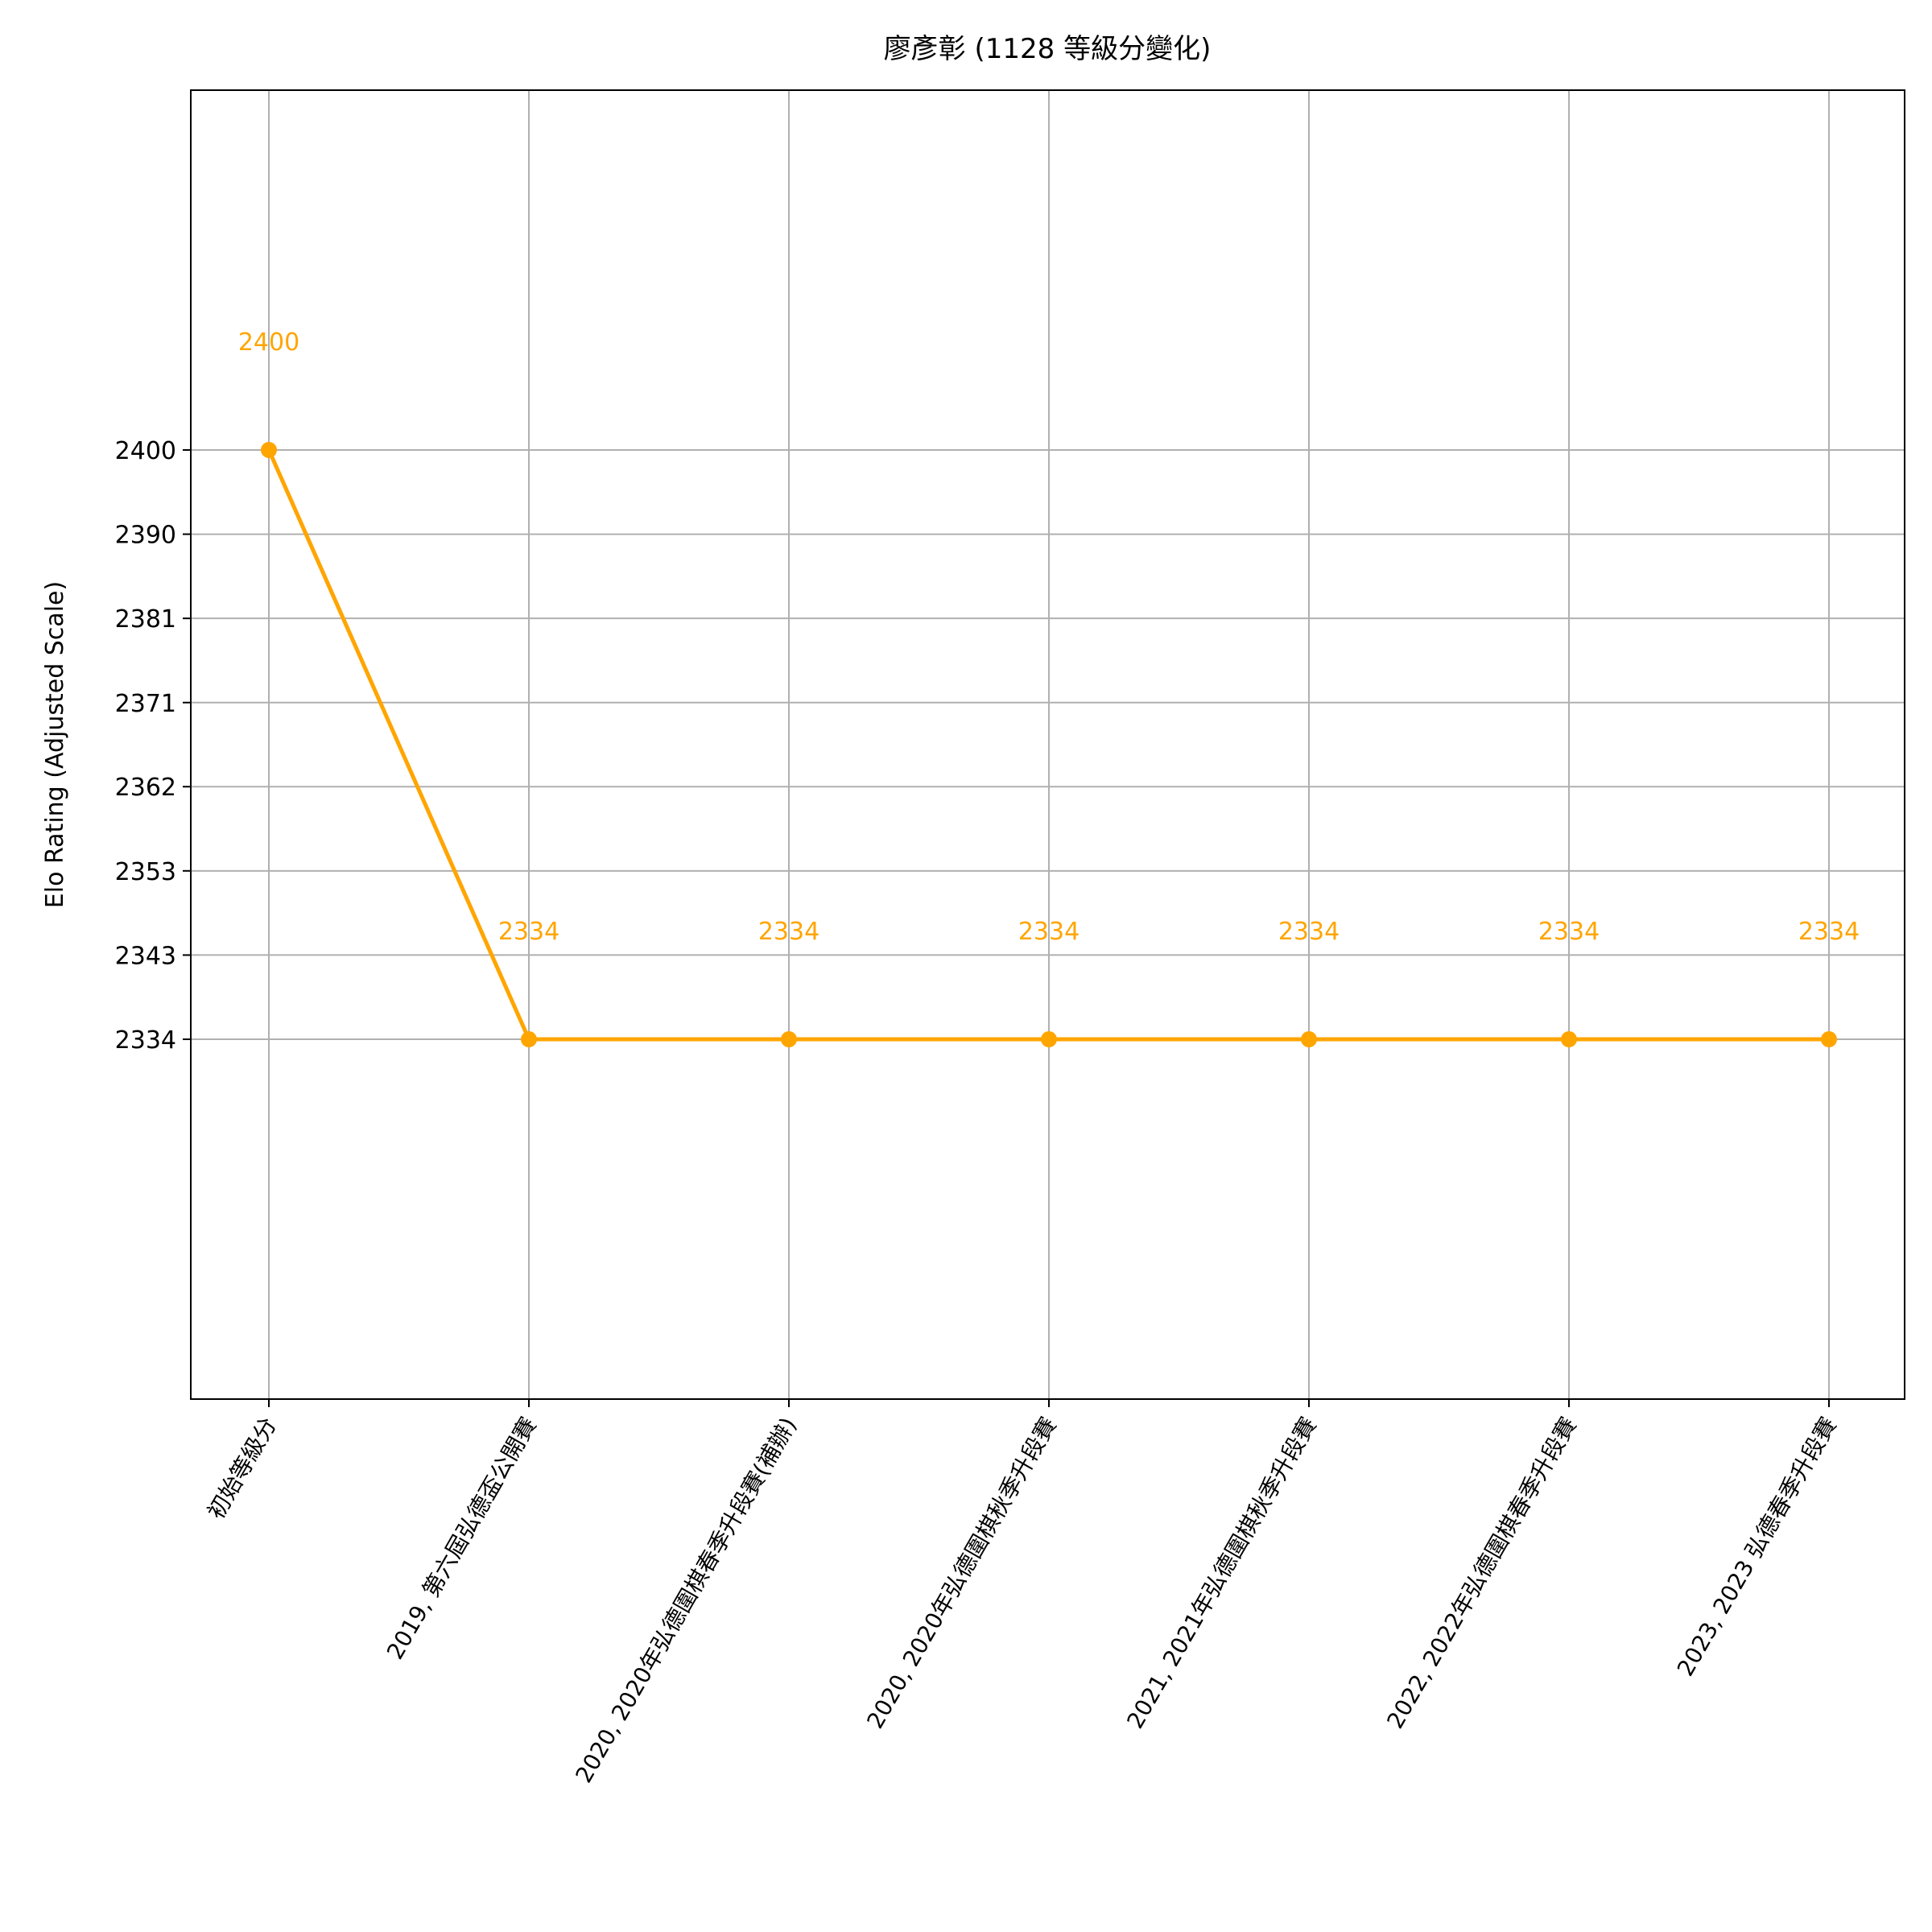 This screenshot has width=1932, height=1932. Describe the element at coordinates (145, 788) in the screenshot. I see `y-tick-label: 2362` at that location.